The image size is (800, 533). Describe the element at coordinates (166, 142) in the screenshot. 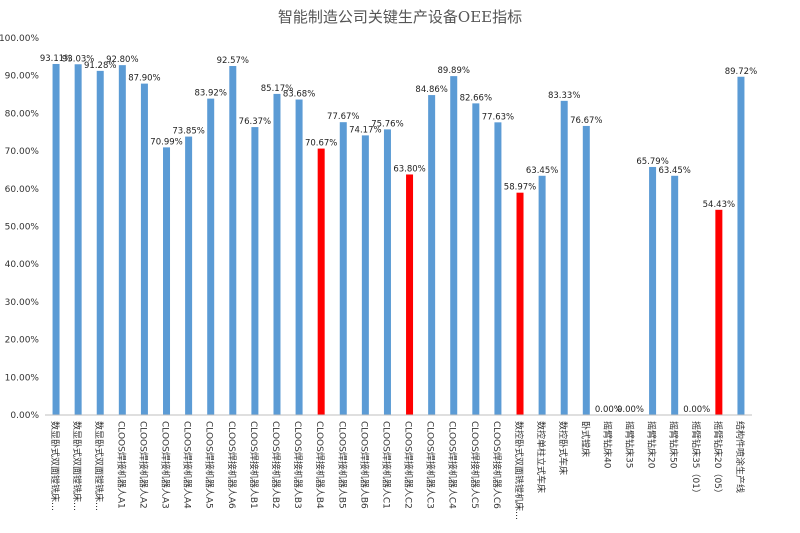

I see `data-label: 70.99%` at that location.